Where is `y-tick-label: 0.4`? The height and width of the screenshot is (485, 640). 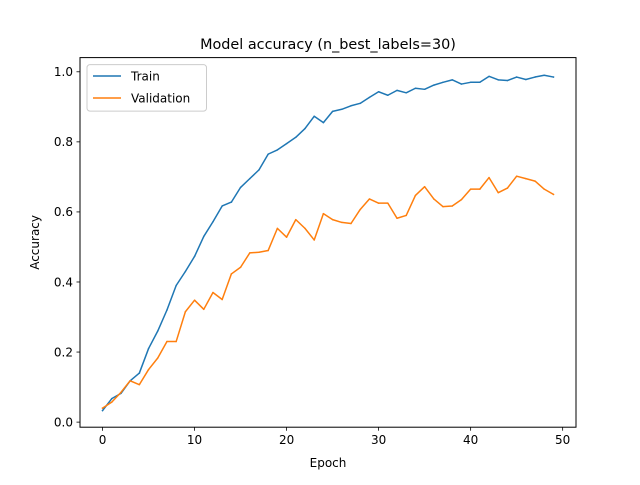 y-tick-label: 0.4 is located at coordinates (63, 282).